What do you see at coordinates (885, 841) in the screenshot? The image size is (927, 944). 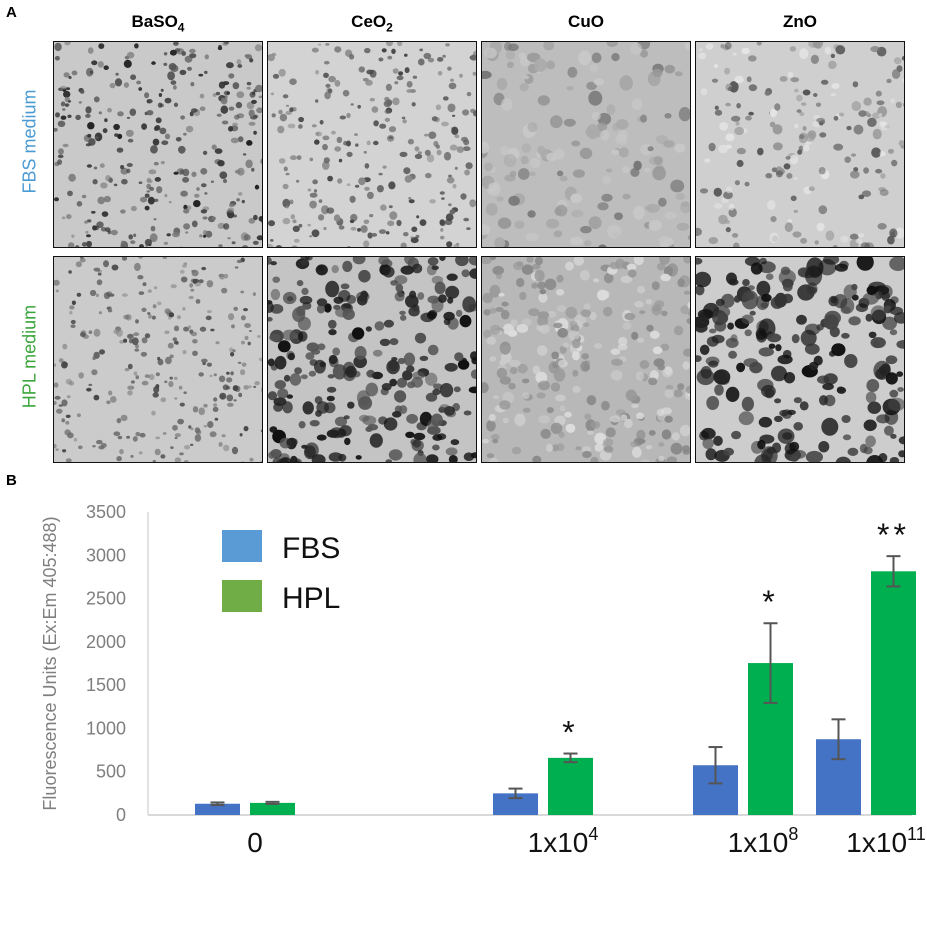 I see `x-tick-label-3: 1x10¹¹` at bounding box center [885, 841].